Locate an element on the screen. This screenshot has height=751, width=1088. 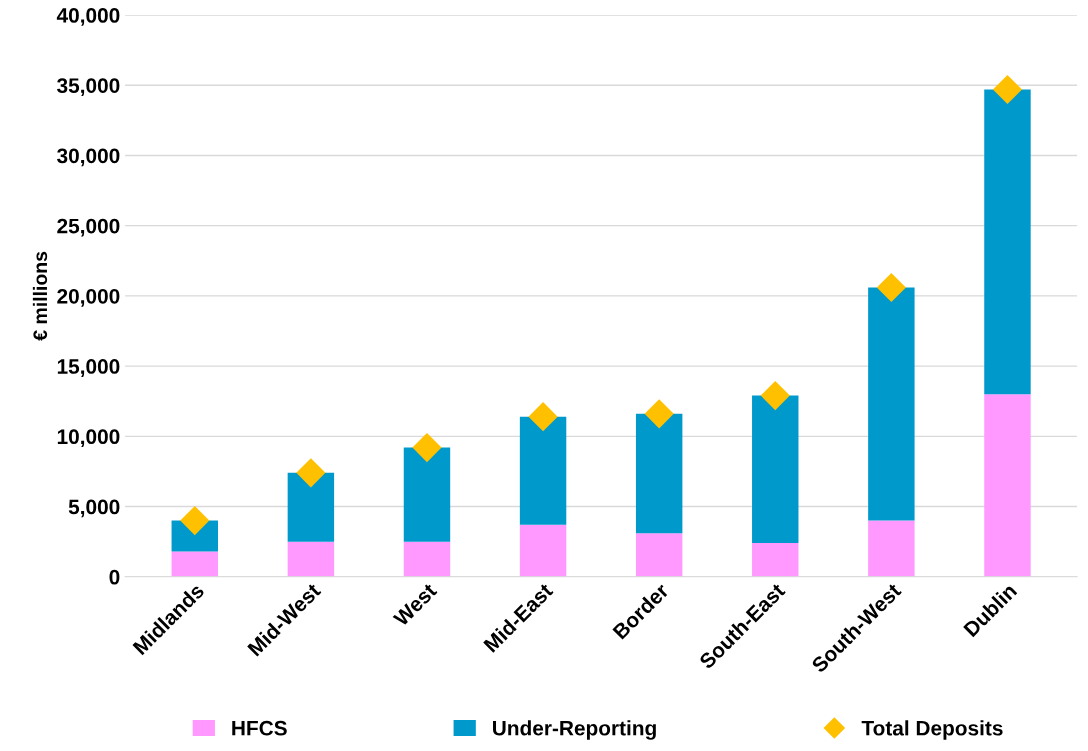
y-axis-title: € millions is located at coordinates (40, 296).